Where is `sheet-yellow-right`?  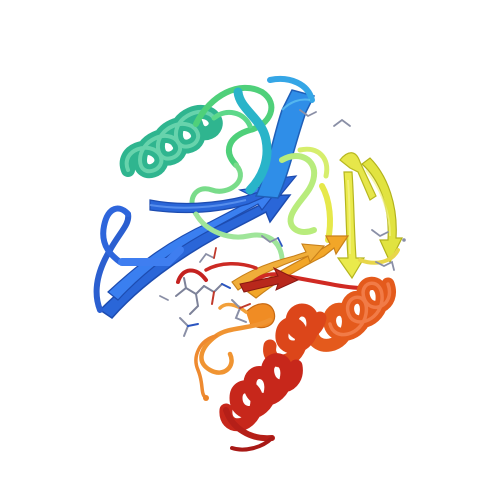
sheet-yellow-right is located at coordinates (361, 216).